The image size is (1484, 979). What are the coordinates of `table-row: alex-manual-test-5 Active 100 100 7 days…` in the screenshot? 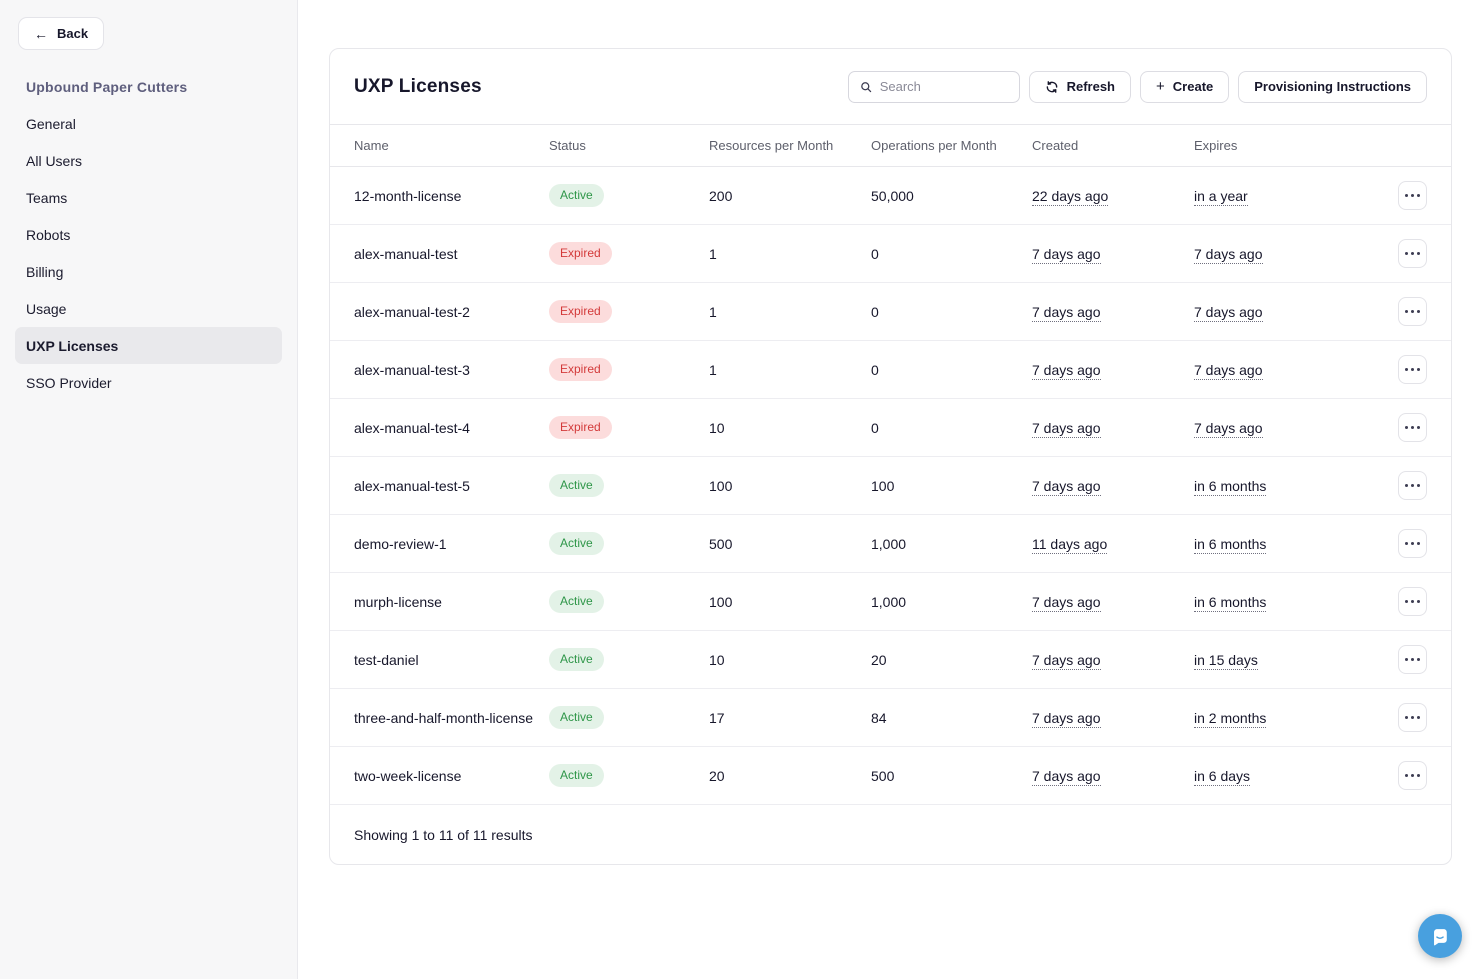 It's located at (890, 485).